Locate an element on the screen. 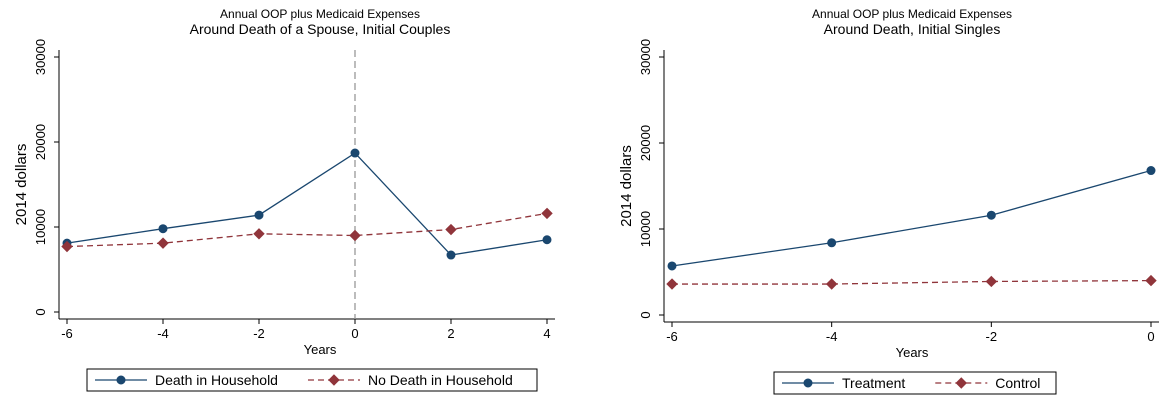  legend-item: Treatment is located at coordinates (843, 383).